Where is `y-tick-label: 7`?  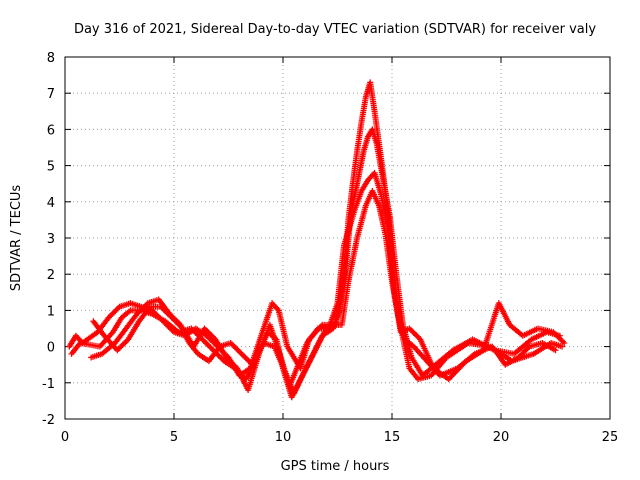 y-tick-label: 7 is located at coordinates (51, 94).